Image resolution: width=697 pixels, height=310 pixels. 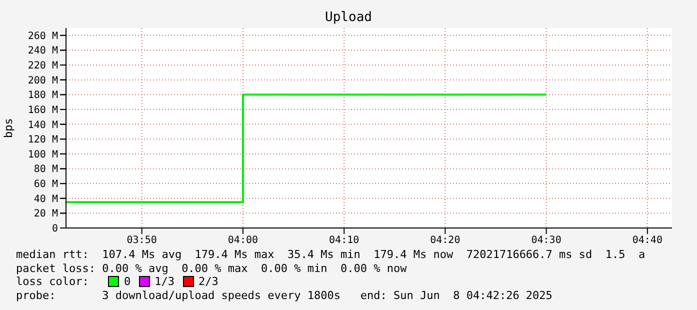 What do you see at coordinates (208, 281) in the screenshot?
I see `text: 2/3` at bounding box center [208, 281].